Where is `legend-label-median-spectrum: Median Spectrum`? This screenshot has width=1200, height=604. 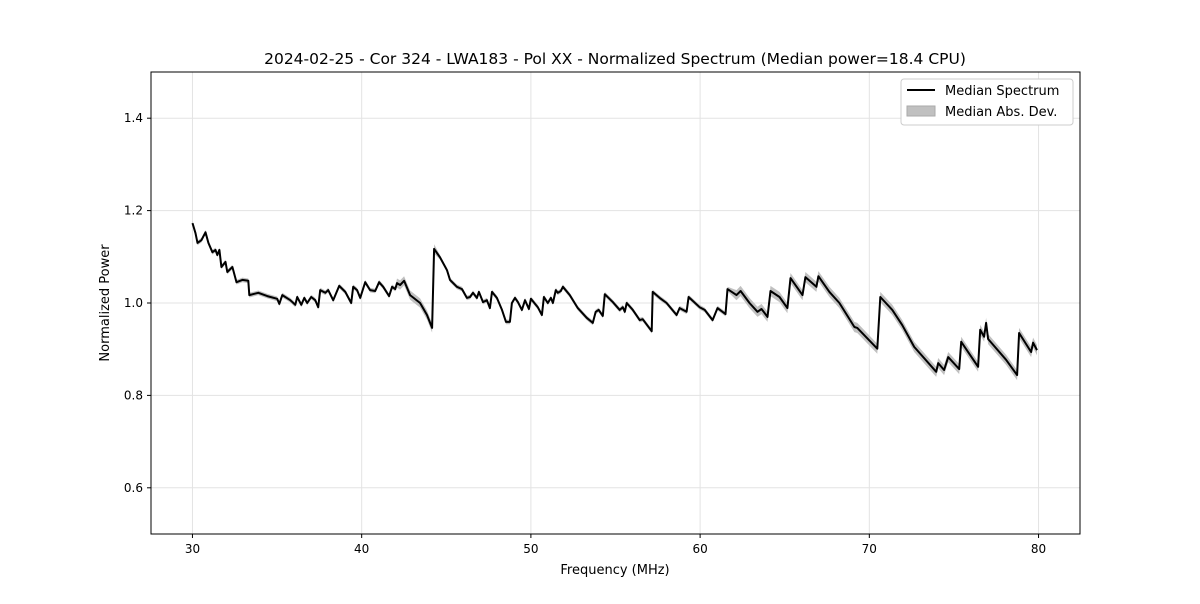
legend-label-median-spectrum: Median Spectrum is located at coordinates (1002, 91).